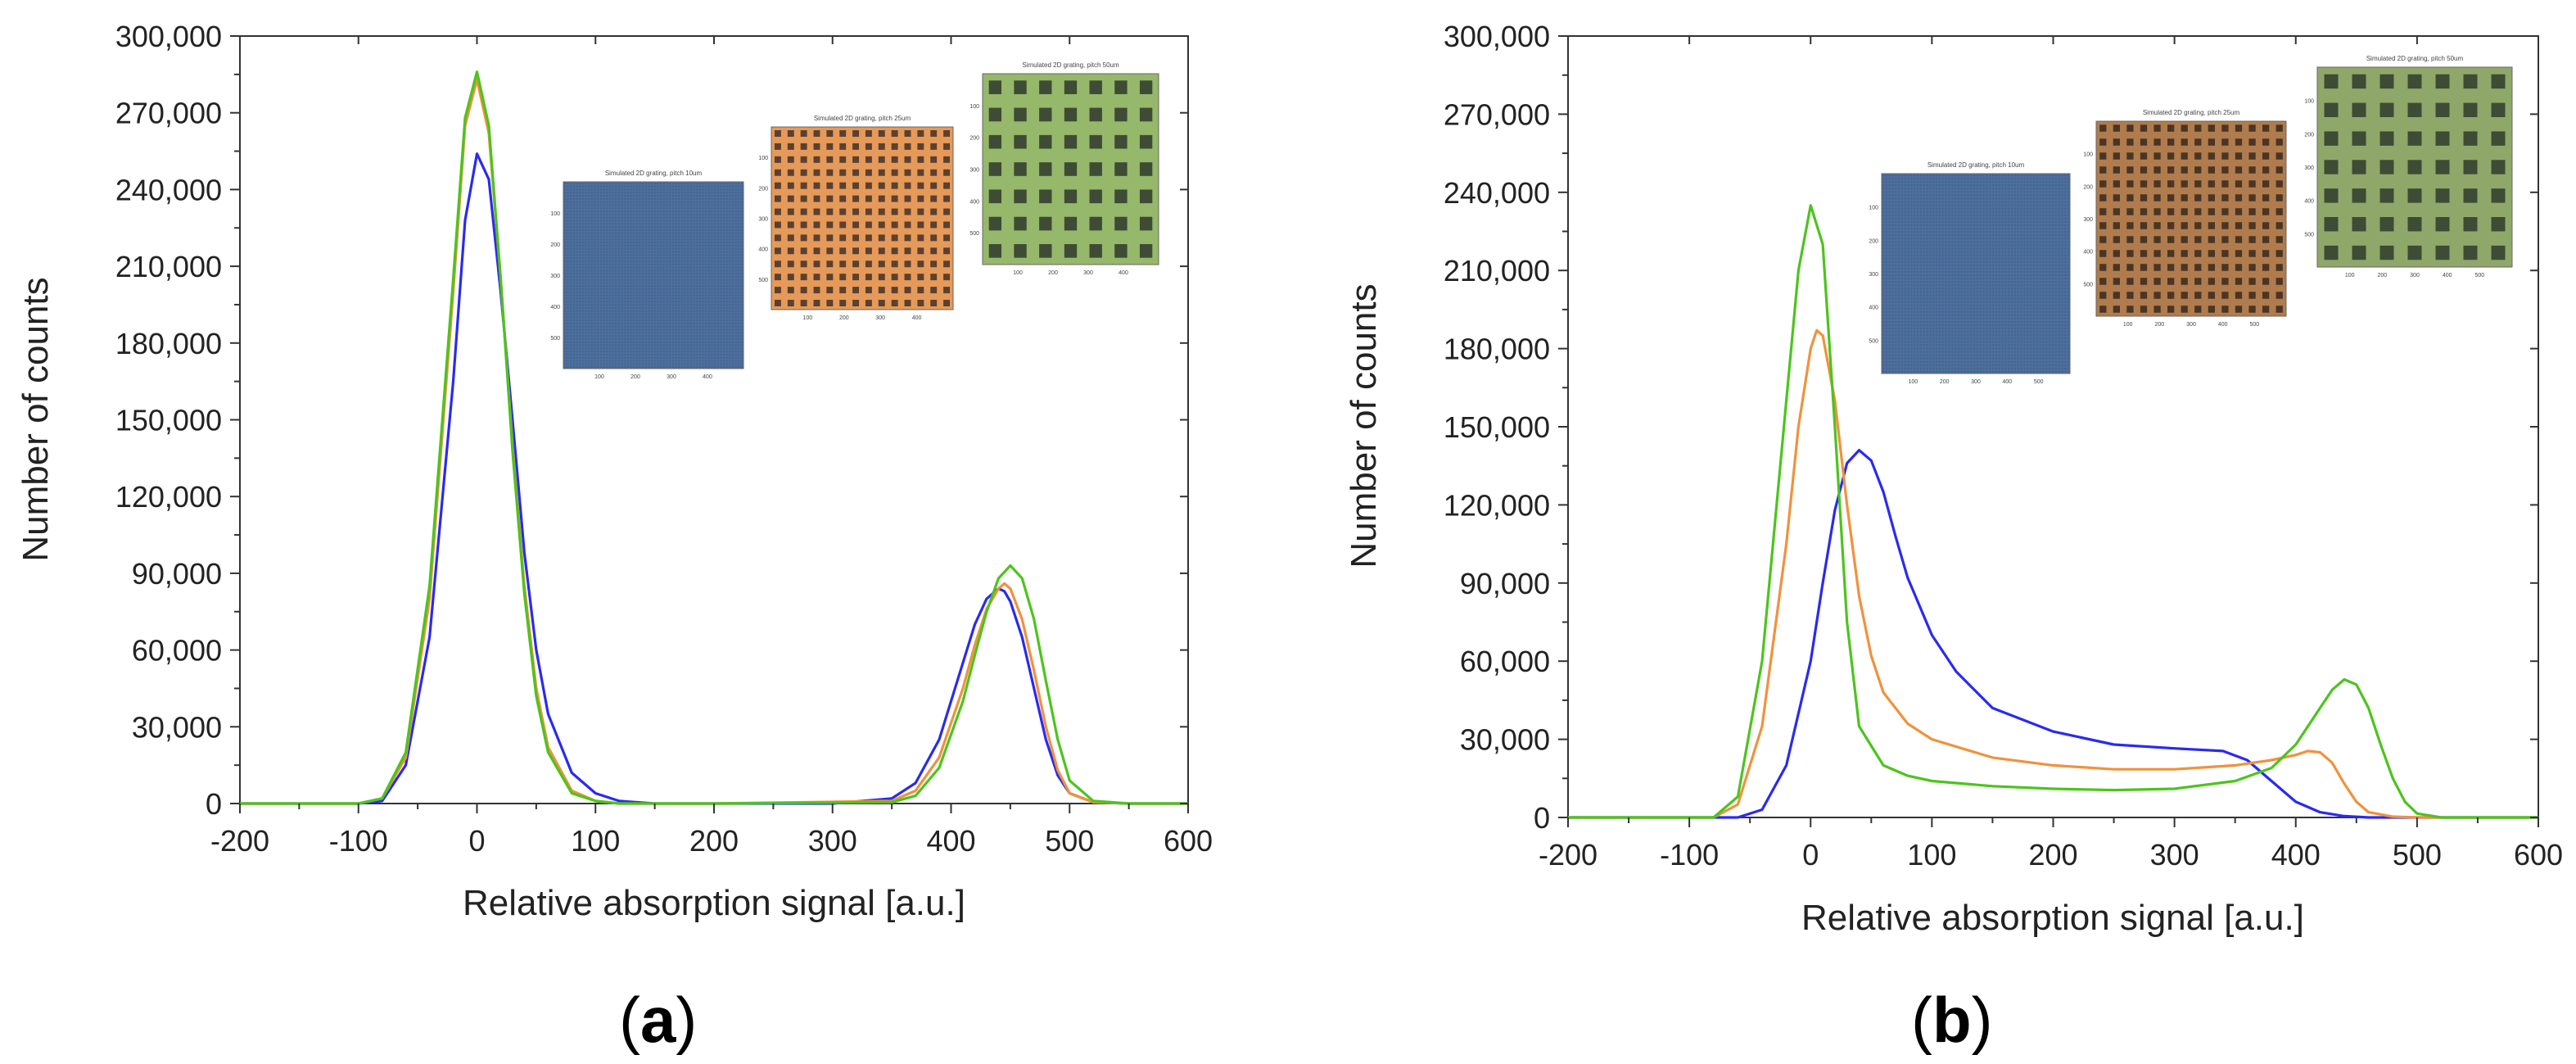 This screenshot has width=2576, height=1064. Describe the element at coordinates (2052, 855) in the screenshot. I see `x-tick-label: 200` at that location.